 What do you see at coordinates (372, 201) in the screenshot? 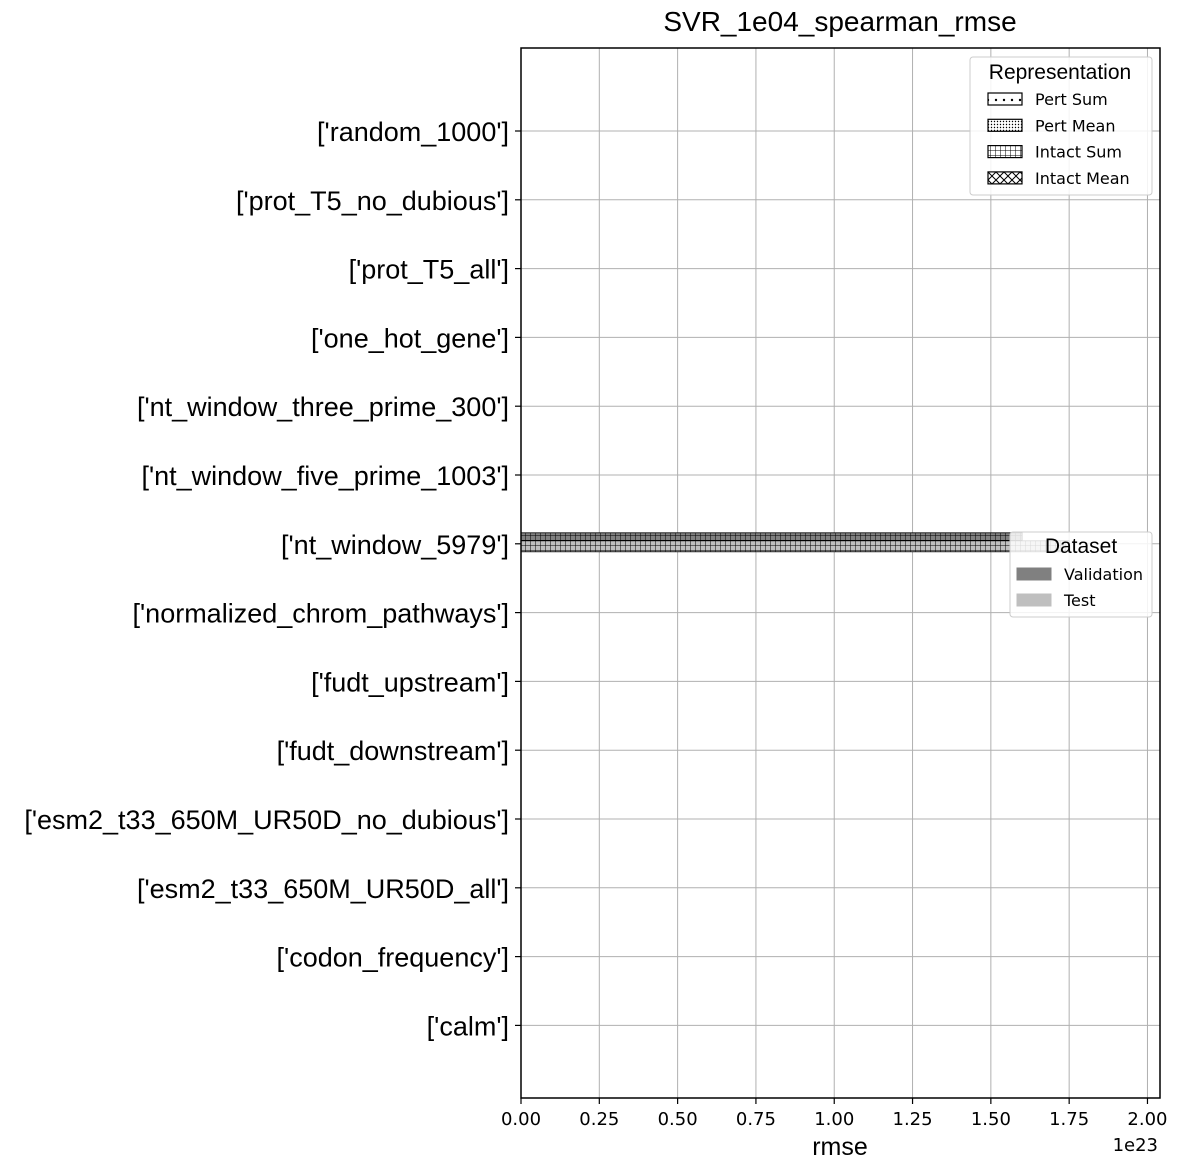
I see `y-tick-label: ['prot_T5_no_dubious']` at bounding box center [372, 201].